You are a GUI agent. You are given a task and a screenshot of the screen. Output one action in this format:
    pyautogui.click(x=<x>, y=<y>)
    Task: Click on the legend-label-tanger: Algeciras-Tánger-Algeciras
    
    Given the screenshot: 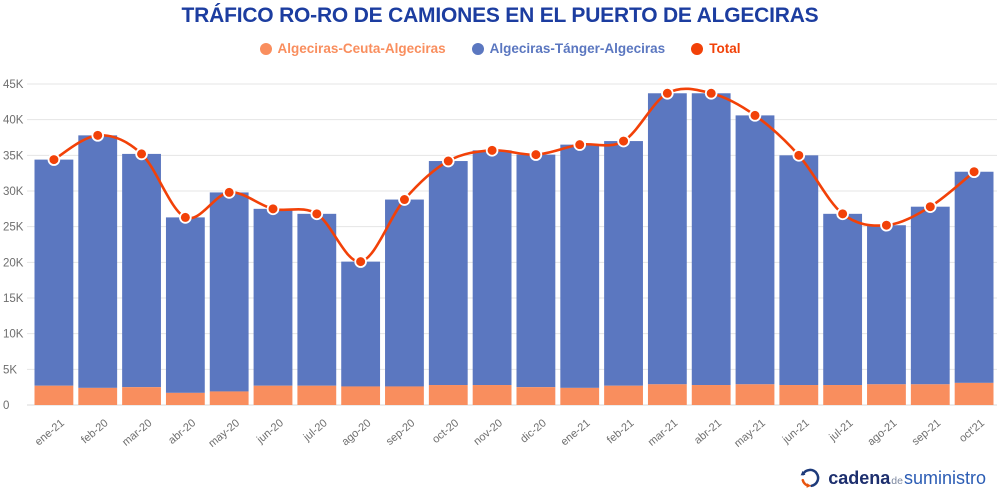 What is the action you would take?
    pyautogui.click(x=577, y=48)
    